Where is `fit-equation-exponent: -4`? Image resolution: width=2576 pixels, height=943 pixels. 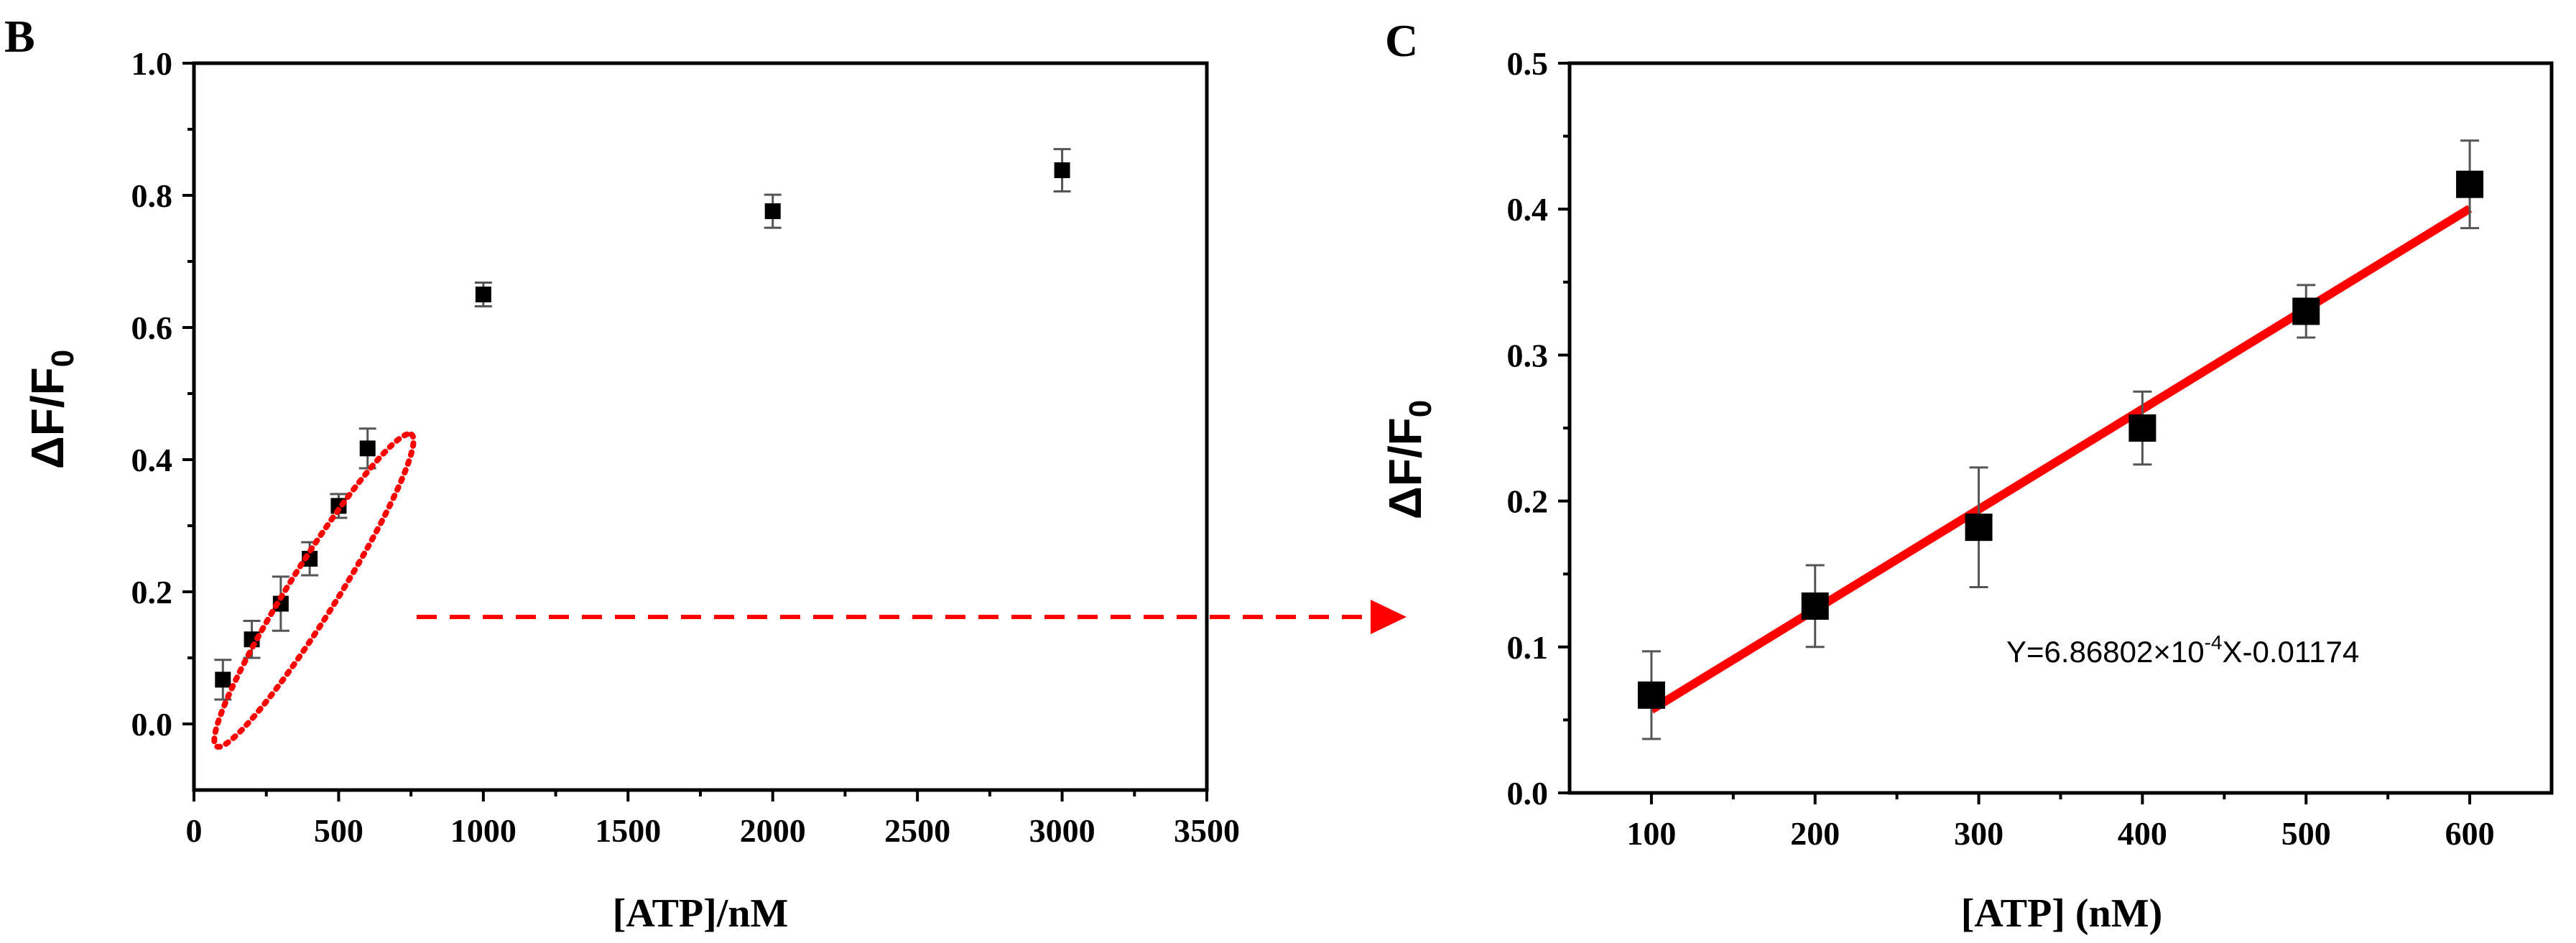 fit-equation-exponent: -4 is located at coordinates (2214, 642).